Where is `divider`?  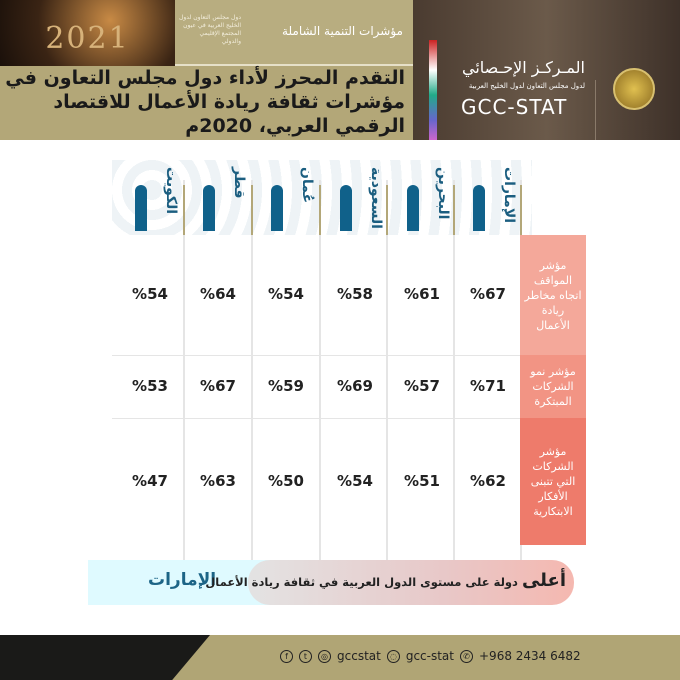
divider is located at coordinates (595, 110).